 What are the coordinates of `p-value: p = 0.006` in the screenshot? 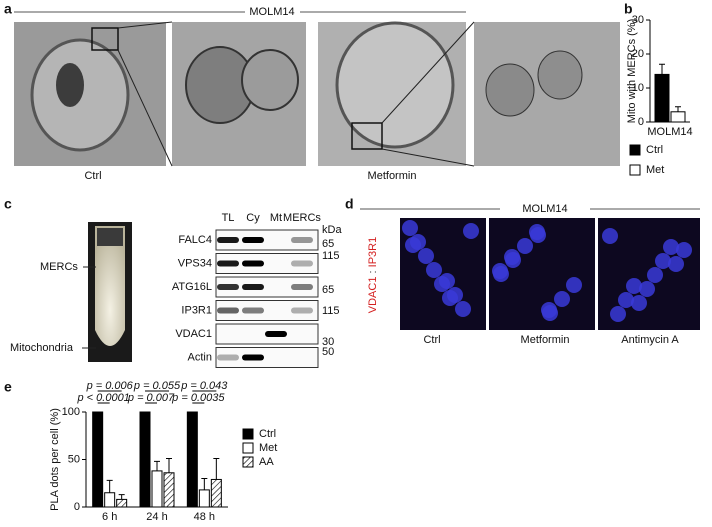 It's located at (110, 386).